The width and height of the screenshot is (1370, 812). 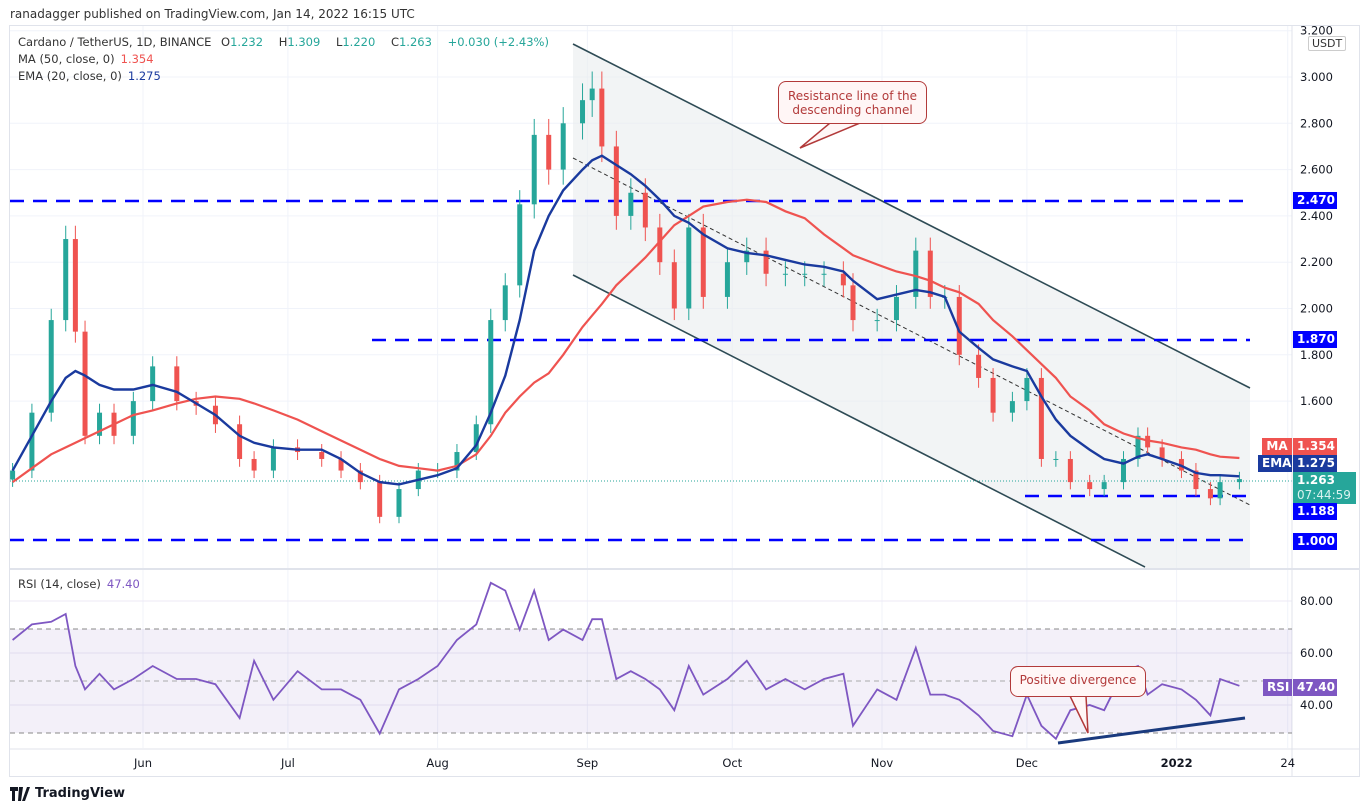 What do you see at coordinates (1078, 681) in the screenshot?
I see `divergence-callout: Positive divergence` at bounding box center [1078, 681].